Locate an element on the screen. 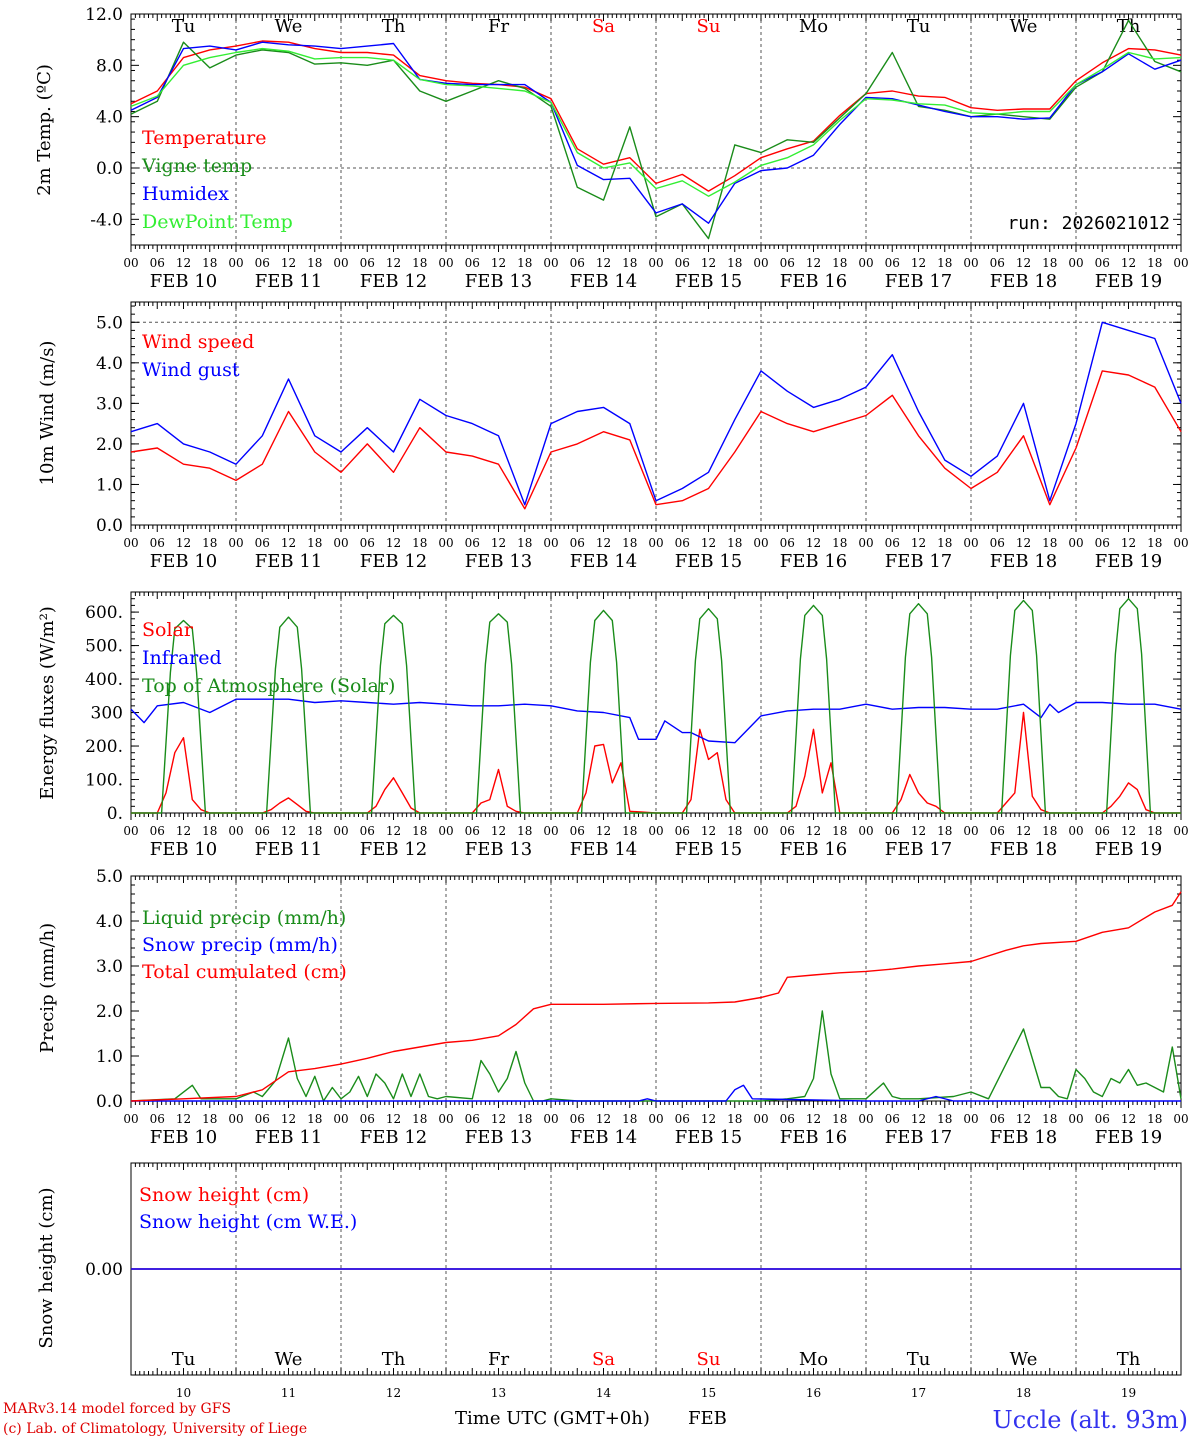  legend-entry: Infrared is located at coordinates (182, 658).